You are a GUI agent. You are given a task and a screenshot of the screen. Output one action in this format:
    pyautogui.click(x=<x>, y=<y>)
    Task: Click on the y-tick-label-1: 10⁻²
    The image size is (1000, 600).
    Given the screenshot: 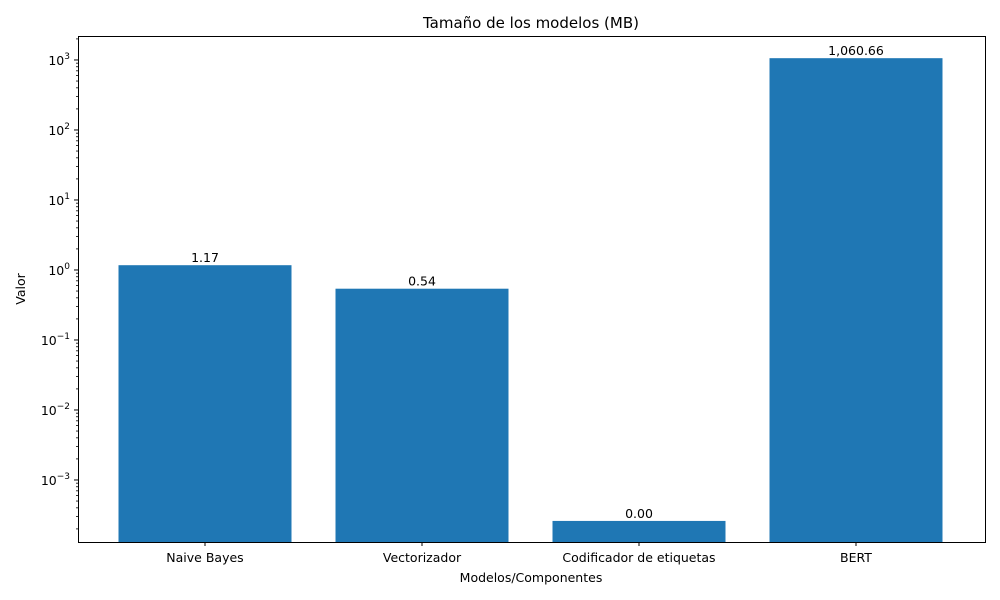 What is the action you would take?
    pyautogui.click(x=55, y=410)
    